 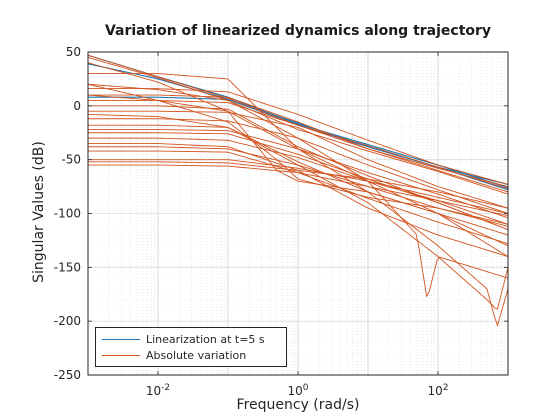 I want to click on legend-label-variation: Absolute variation, so click(x=196, y=355).